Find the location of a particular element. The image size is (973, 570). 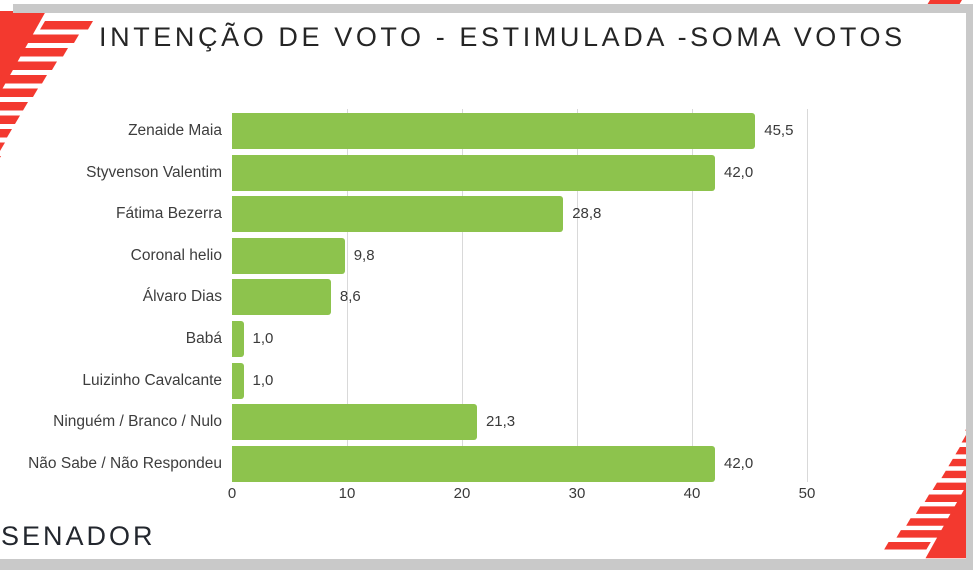

x-tick-label: 30 is located at coordinates (577, 493).